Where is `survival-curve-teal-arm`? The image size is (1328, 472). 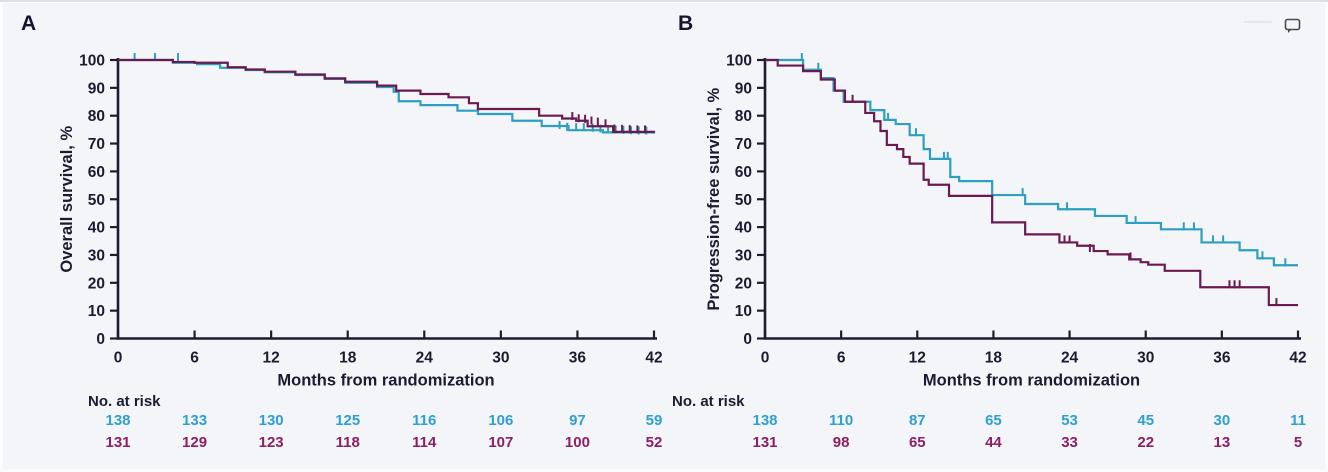 survival-curve-teal-arm is located at coordinates (387, 96).